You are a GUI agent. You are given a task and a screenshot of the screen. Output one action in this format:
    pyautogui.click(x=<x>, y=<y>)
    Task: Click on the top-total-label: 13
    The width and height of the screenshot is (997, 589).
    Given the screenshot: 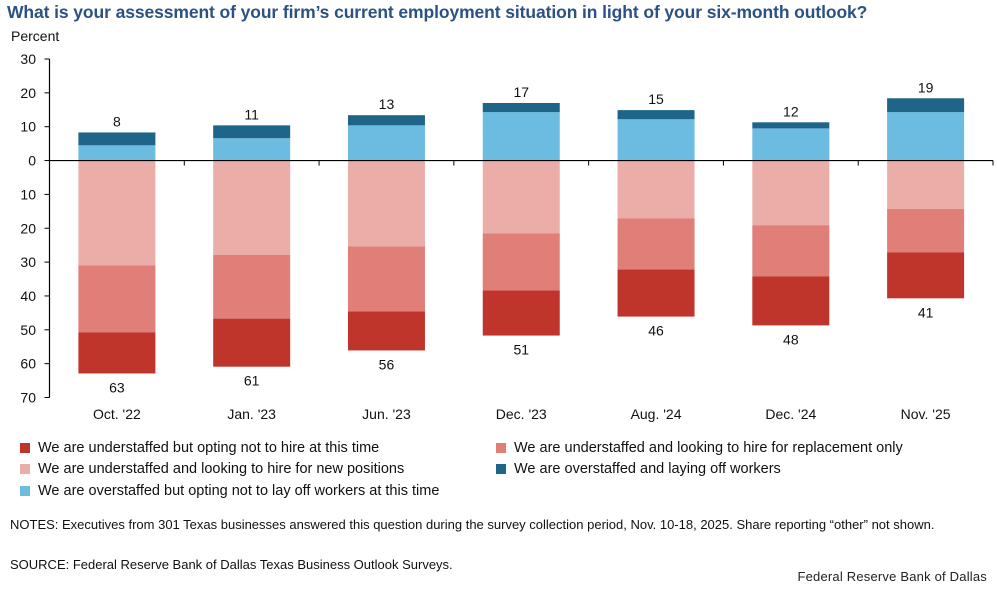 What is the action you would take?
    pyautogui.click(x=387, y=104)
    